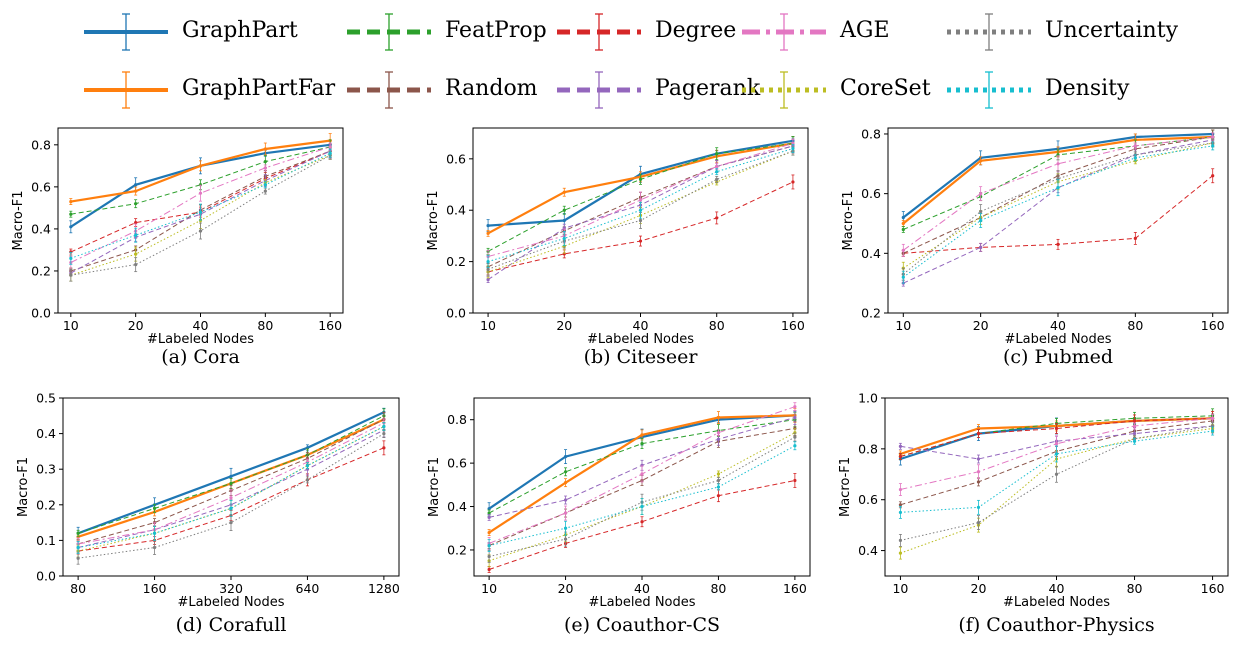 The image size is (1239, 648). What do you see at coordinates (240, 30) in the screenshot?
I see `legend-label: GraphPart` at bounding box center [240, 30].